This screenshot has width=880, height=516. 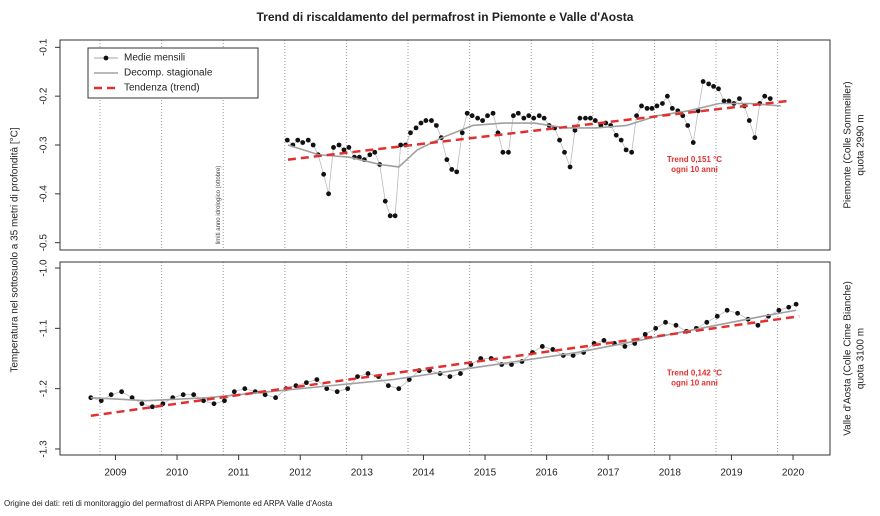 I want to click on year-bound-note: limiti anno idrologico (ottobre), so click(x=219, y=205).